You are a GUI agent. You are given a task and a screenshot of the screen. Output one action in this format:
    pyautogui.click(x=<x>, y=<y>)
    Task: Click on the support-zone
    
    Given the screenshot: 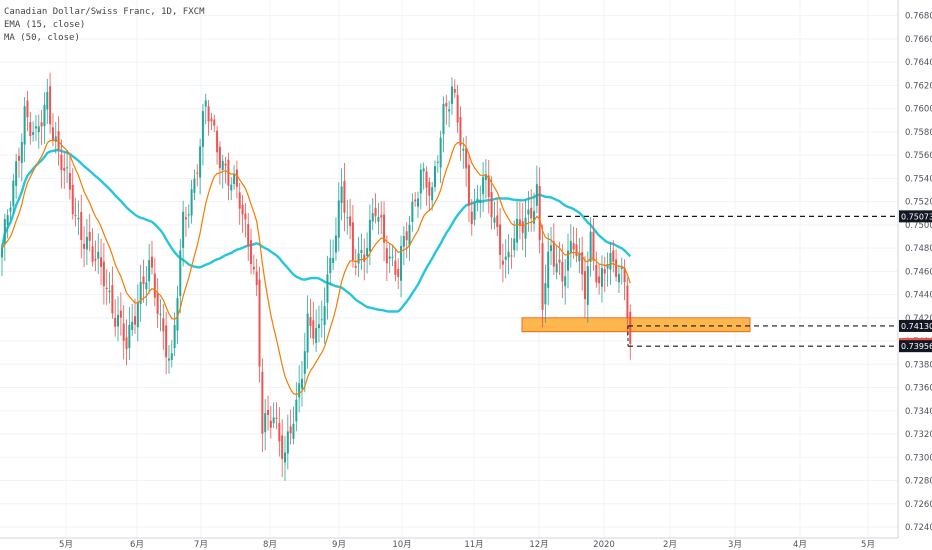 What is the action you would take?
    pyautogui.click(x=636, y=325)
    